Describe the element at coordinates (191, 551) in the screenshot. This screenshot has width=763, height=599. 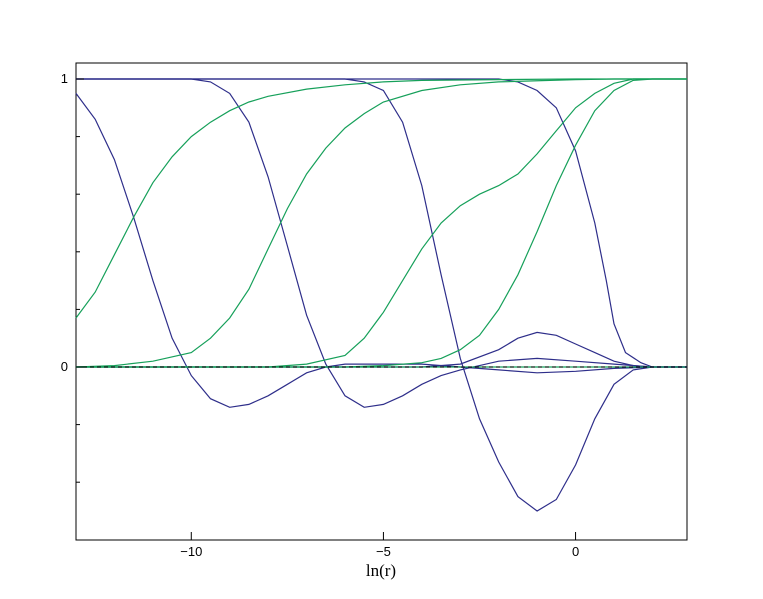
I see `x-tick-label: −10` at that location.